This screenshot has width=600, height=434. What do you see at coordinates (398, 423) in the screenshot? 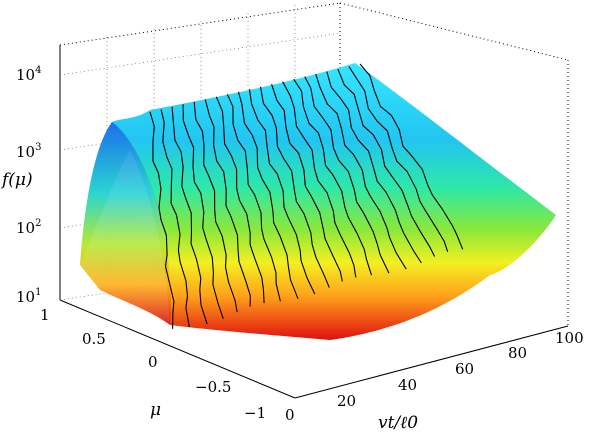
I see `t-axis-label: vt/ℓ0` at bounding box center [398, 423].